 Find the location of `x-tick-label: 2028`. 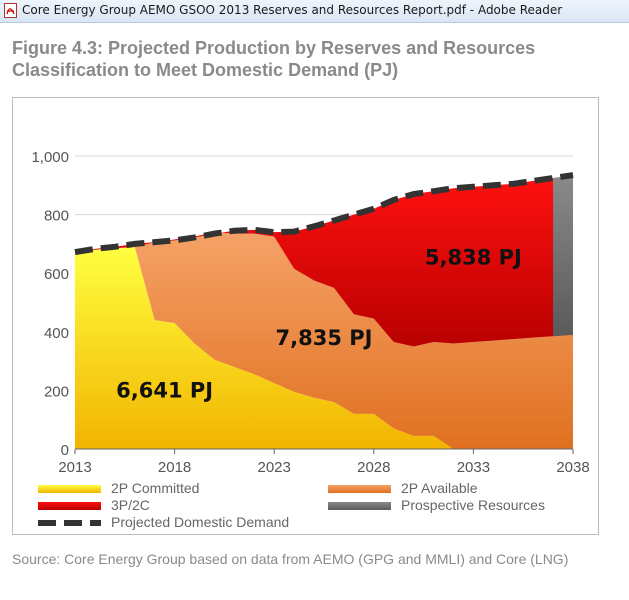

x-tick-label: 2028 is located at coordinates (373, 467).